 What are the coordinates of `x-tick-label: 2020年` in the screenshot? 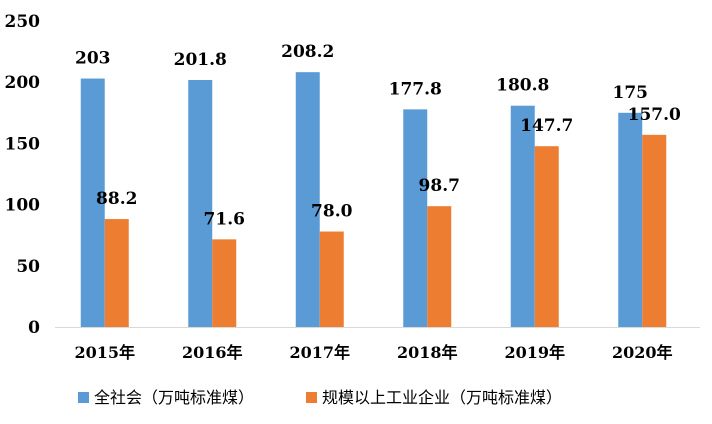 It's located at (642, 352).